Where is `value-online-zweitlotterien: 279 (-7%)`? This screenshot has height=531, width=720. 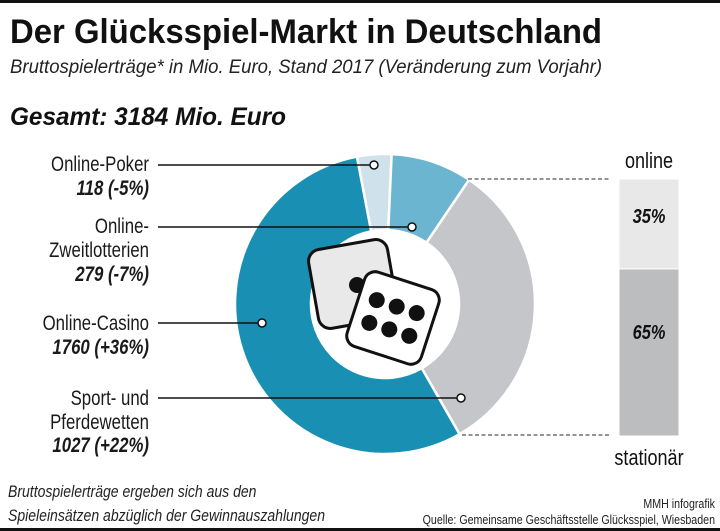 value-online-zweitlotterien: 279 (-7%) is located at coordinates (111, 274).